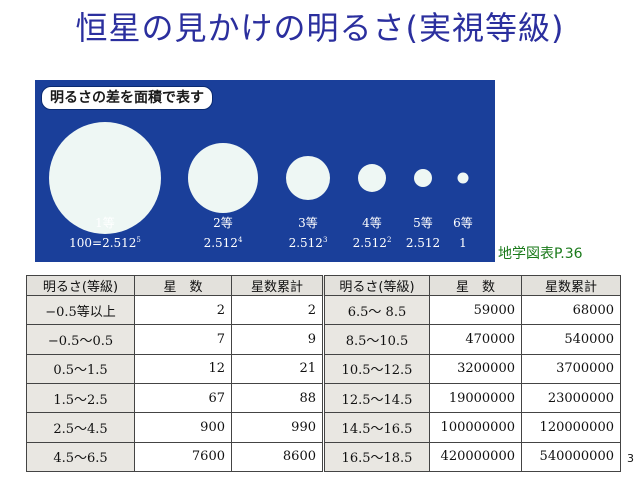 The width and height of the screenshot is (640, 480). Describe the element at coordinates (571, 368) in the screenshot. I see `cumulative-cell: 3700000` at that location.